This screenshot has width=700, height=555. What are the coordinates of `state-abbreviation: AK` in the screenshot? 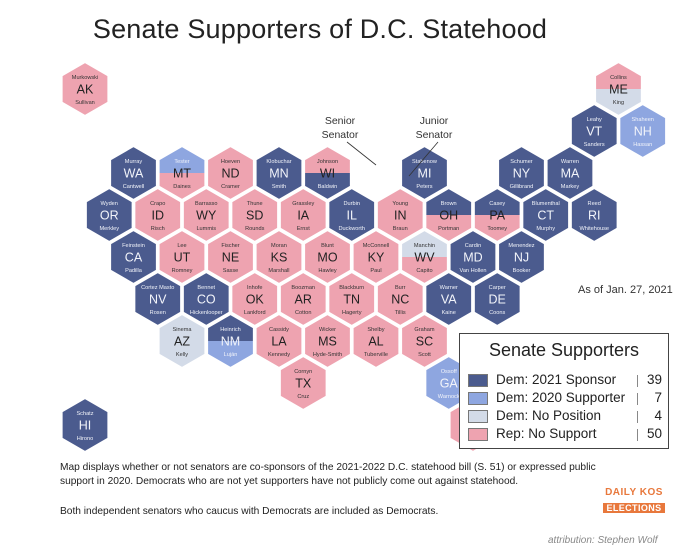 It's located at (85, 90).